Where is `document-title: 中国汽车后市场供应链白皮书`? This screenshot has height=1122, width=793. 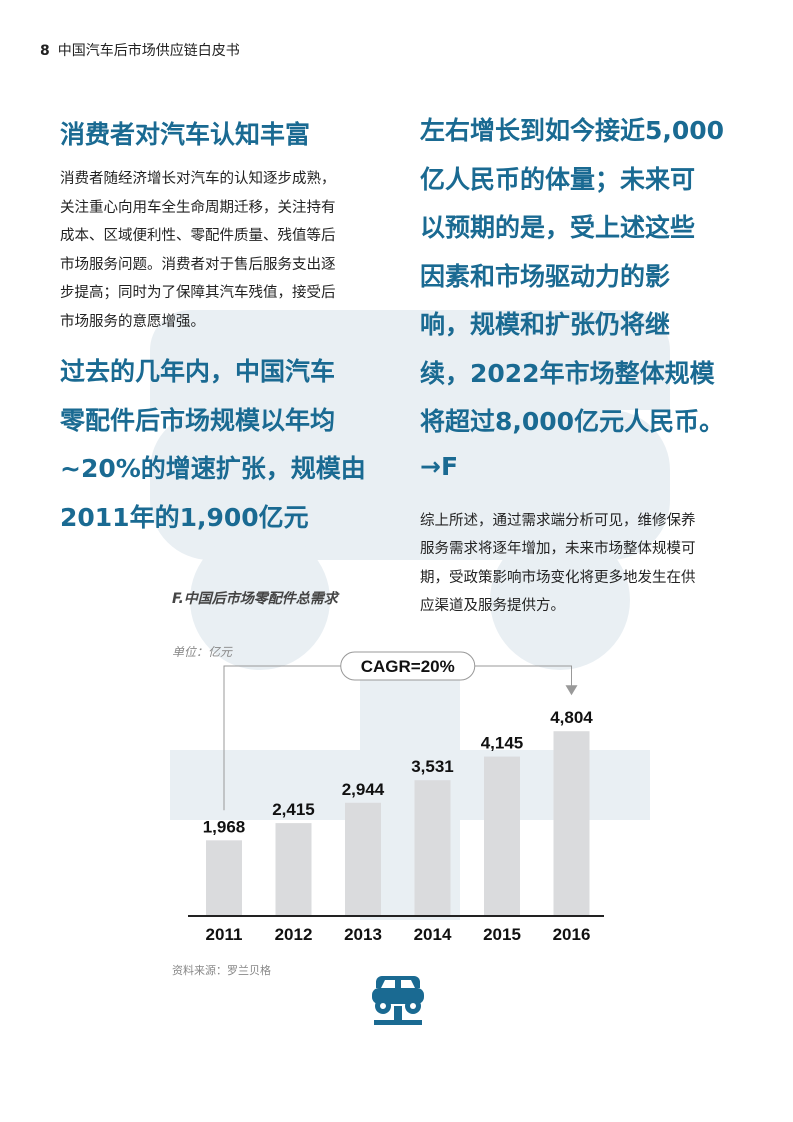 document-title: 中国汽车后市场供应链白皮书 is located at coordinates (148, 51).